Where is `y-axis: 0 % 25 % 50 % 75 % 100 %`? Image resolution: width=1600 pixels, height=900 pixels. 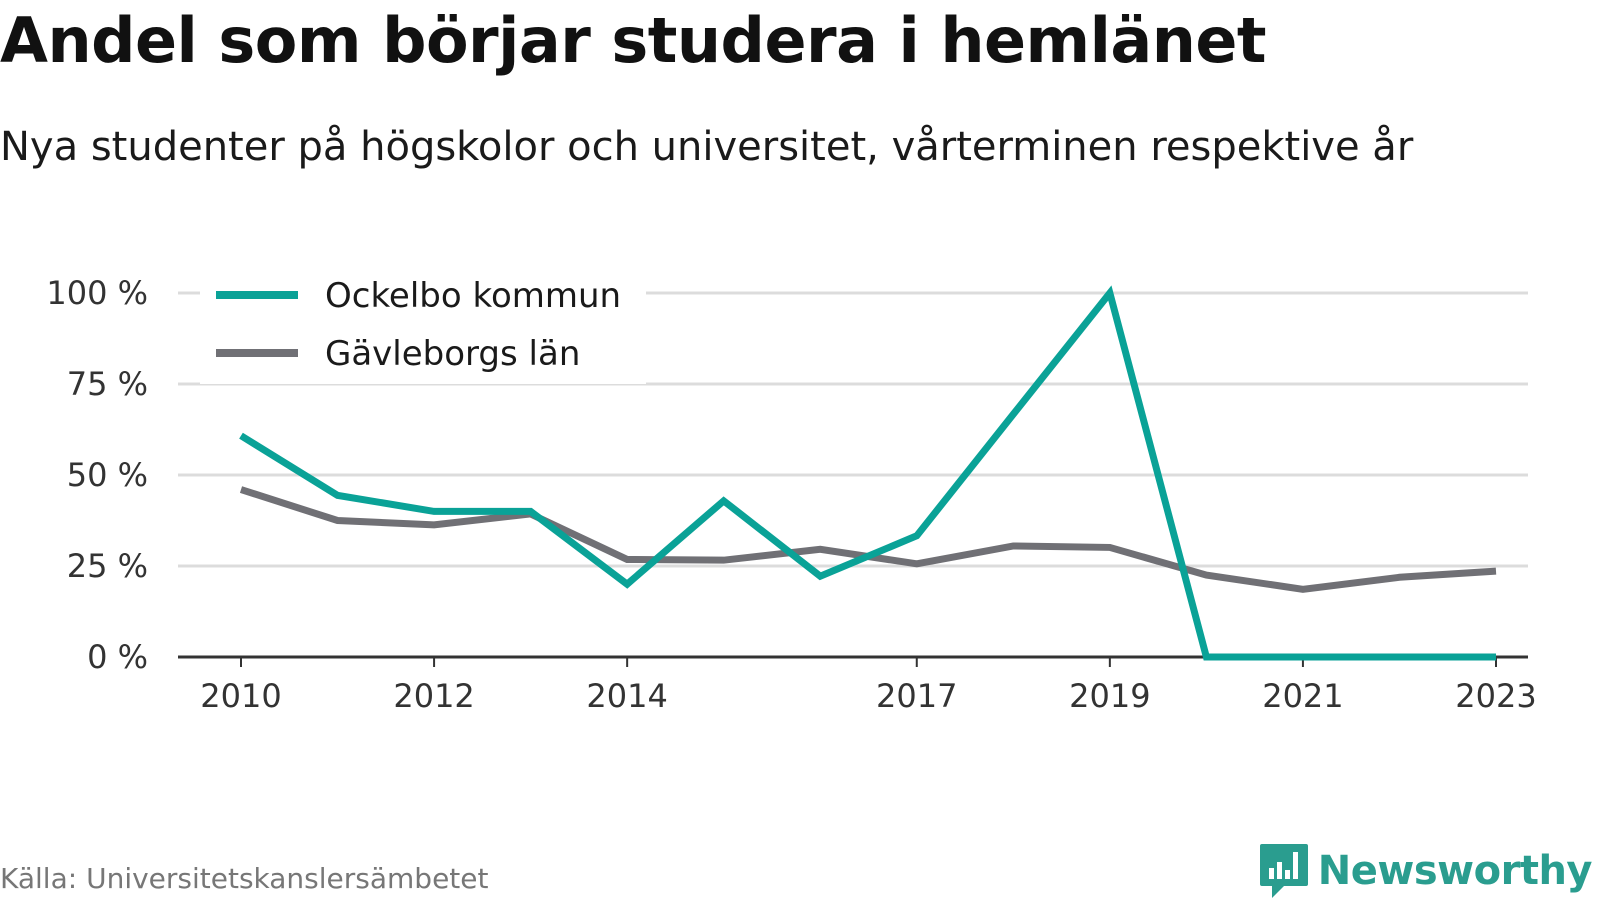
y-axis: 0 % 25 % 50 % 75 % 100 % is located at coordinates (97, 475).